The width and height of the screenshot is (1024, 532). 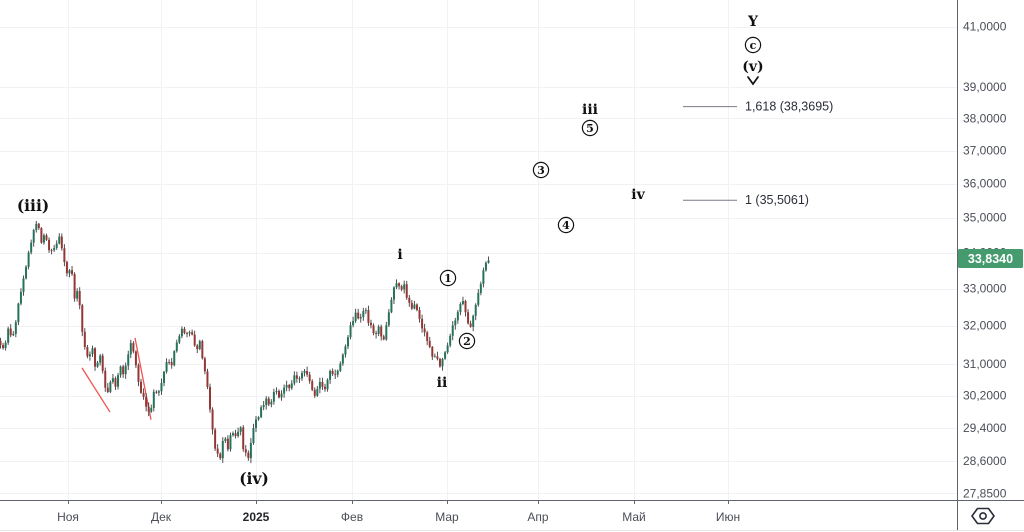 What do you see at coordinates (590, 110) in the screenshot?
I see `wave-label: iii` at bounding box center [590, 110].